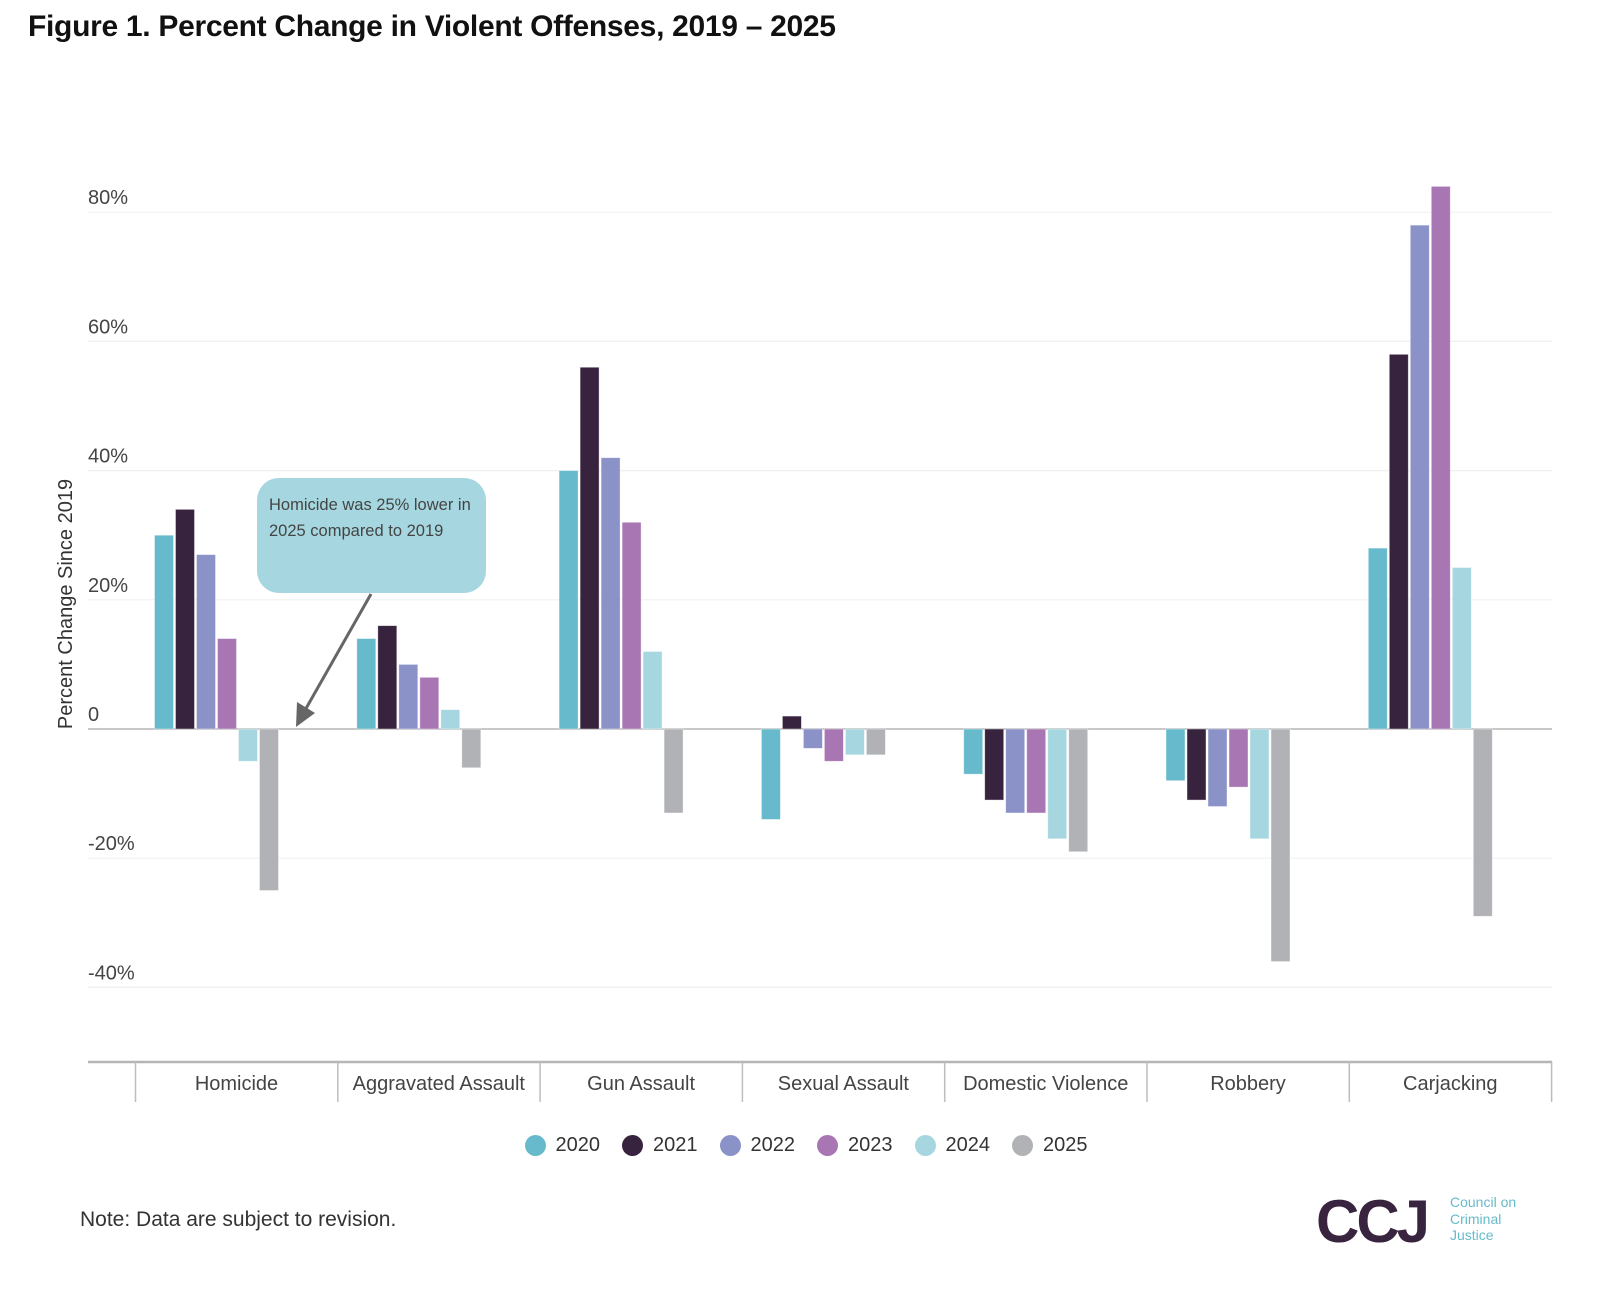  What do you see at coordinates (631, 625) in the screenshot?
I see `bar-gun-assault-2023` at bounding box center [631, 625].